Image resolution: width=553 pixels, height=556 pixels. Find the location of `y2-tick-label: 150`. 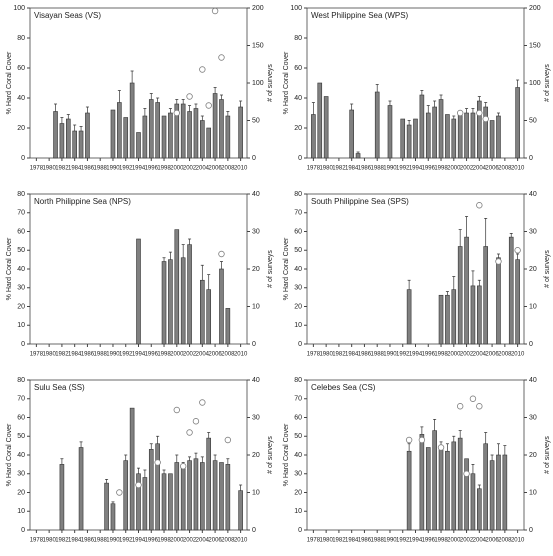

y2-tick-label: 150 is located at coordinates (535, 45).